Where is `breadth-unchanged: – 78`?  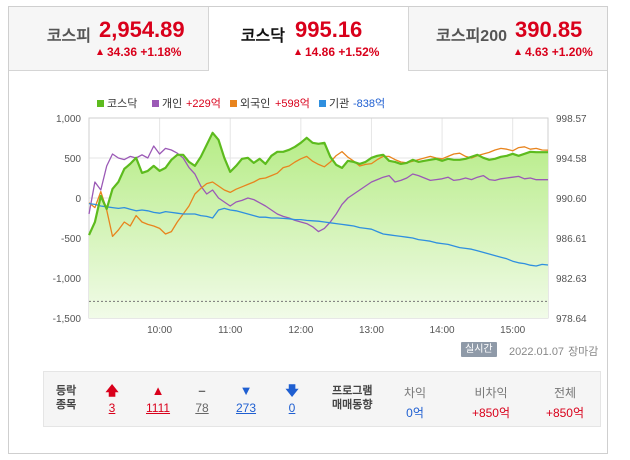 breadth-unchanged: – 78 is located at coordinates (202, 399).